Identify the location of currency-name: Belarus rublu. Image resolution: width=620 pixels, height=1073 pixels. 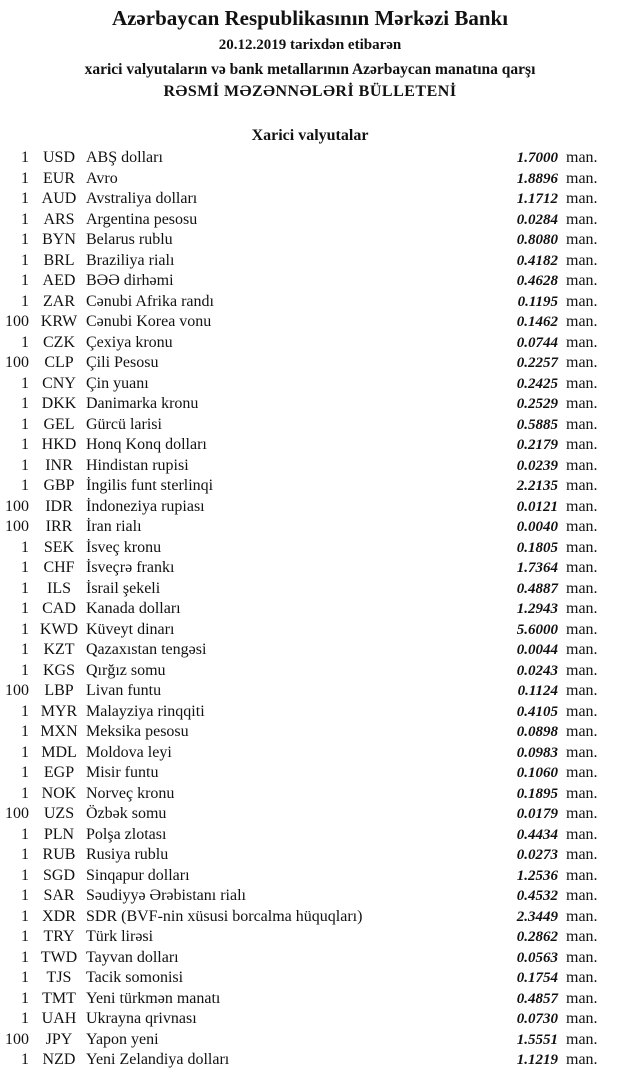
(129, 239).